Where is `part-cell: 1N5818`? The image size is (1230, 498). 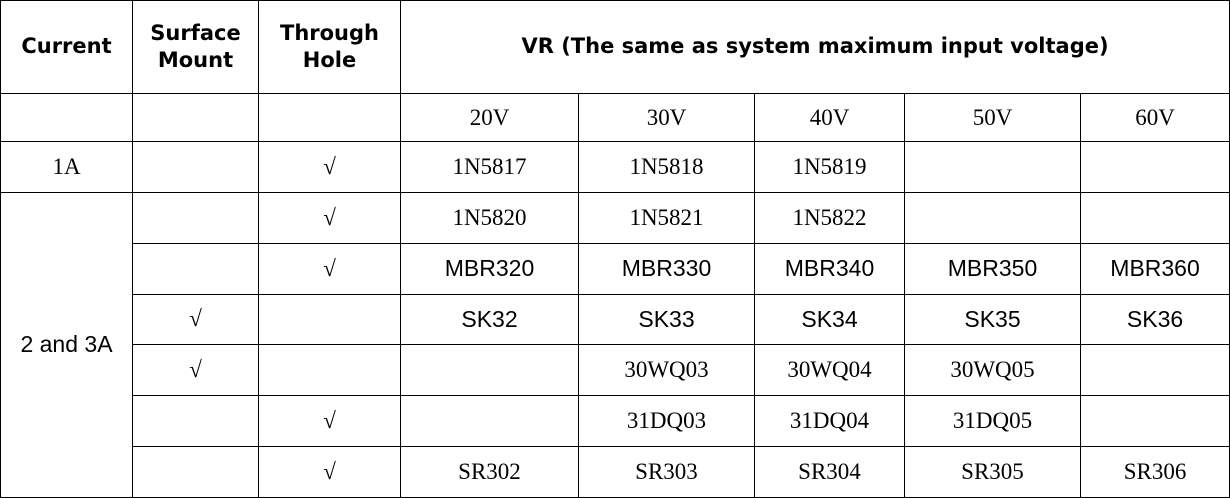
part-cell: 1N5818 is located at coordinates (666, 167).